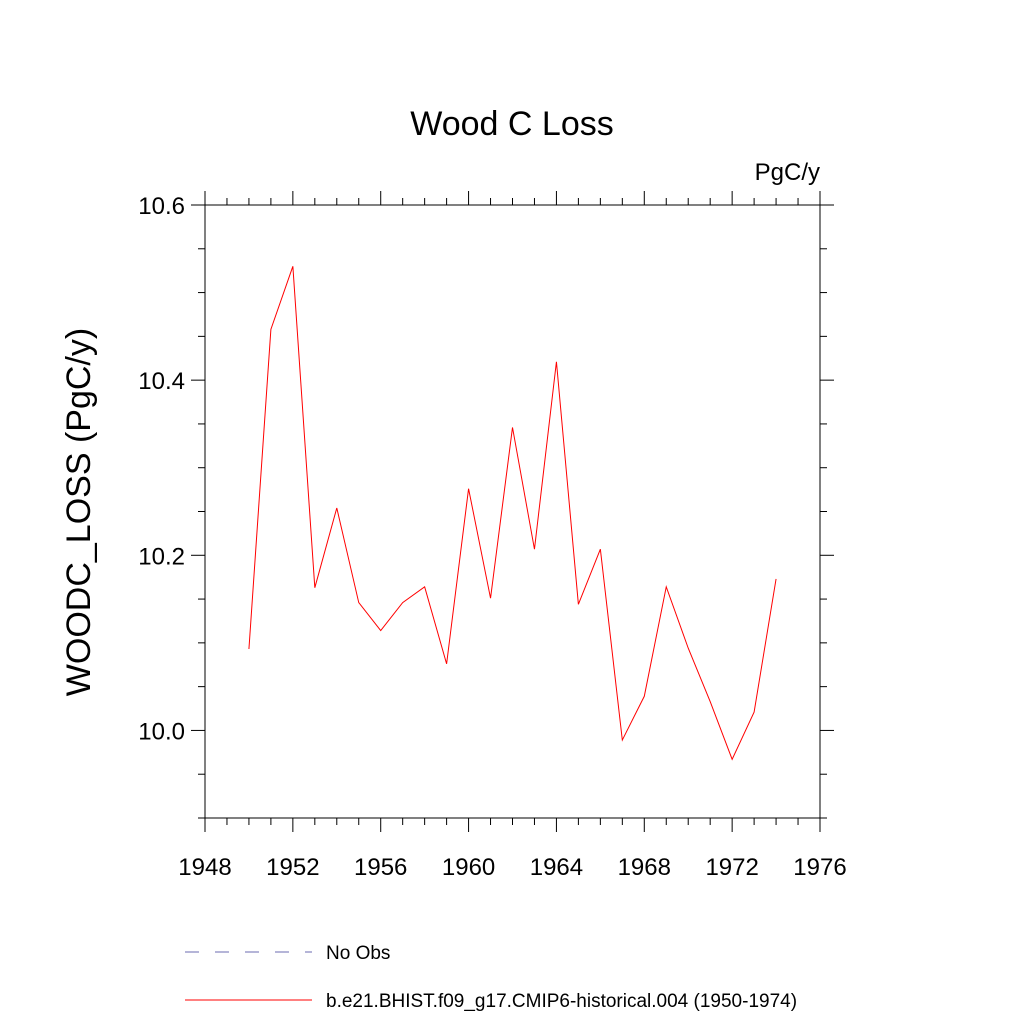  Describe the element at coordinates (79, 512) in the screenshot. I see `y-axis-label: WOODC_LOSS (PgC/y)` at that location.